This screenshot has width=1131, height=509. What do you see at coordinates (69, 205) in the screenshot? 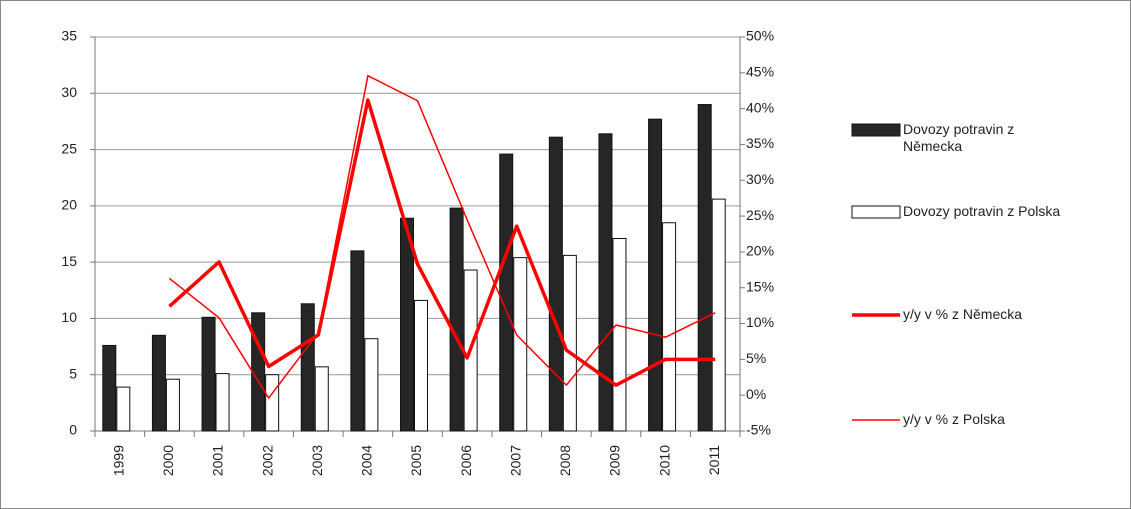
I see `y-tick-label: 20` at bounding box center [69, 205].